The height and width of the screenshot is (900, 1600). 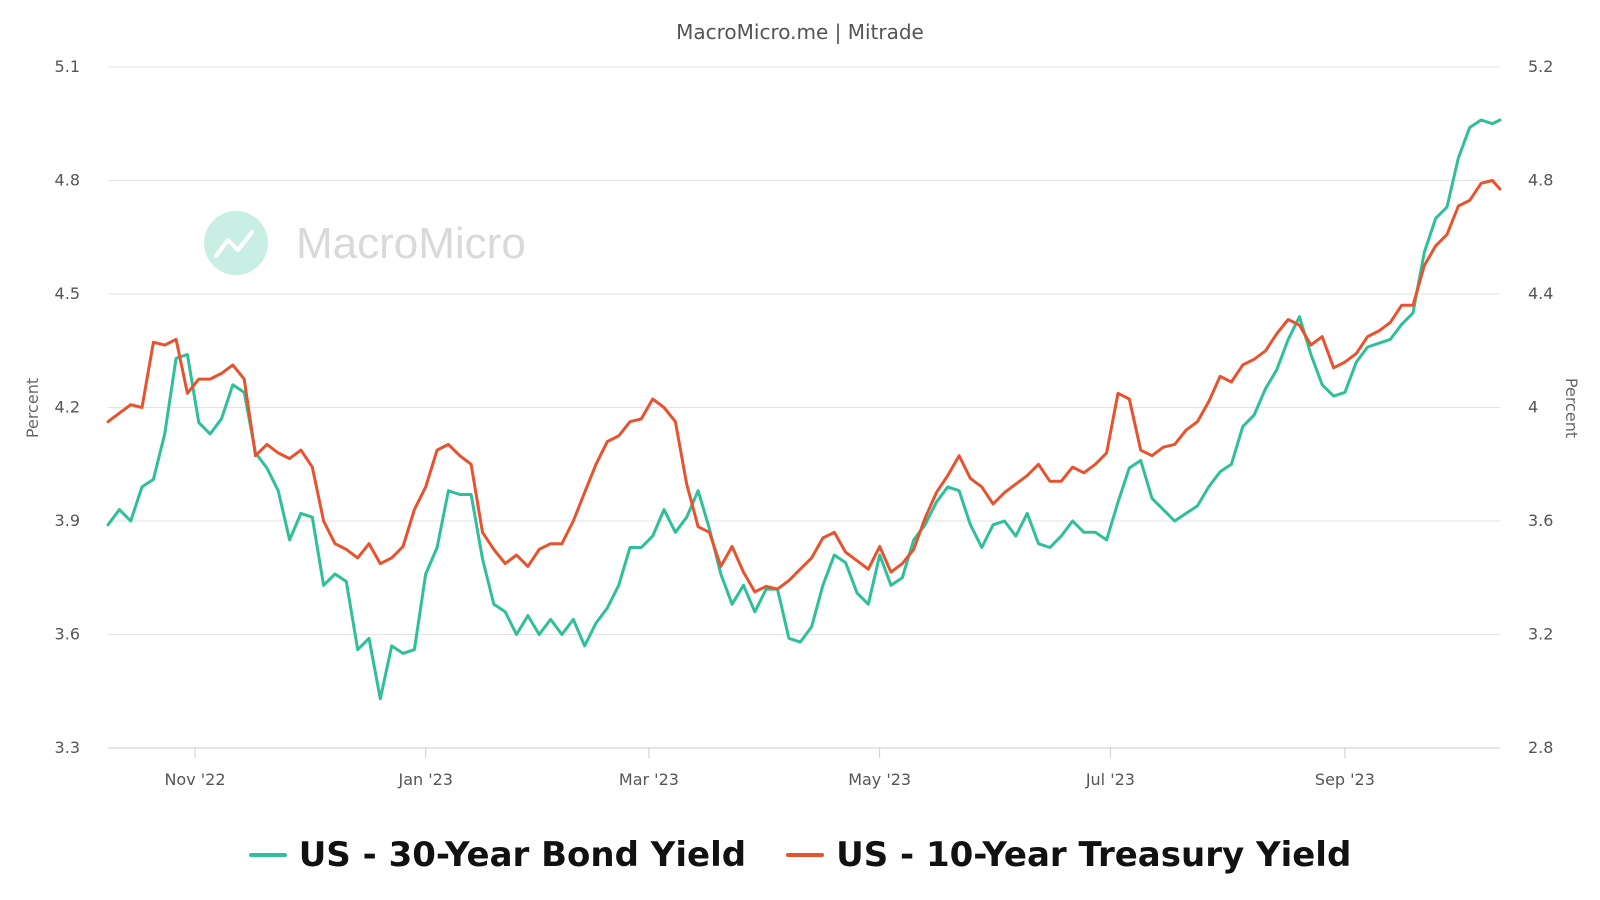 I want to click on watermark-trend-icon, so click(x=234, y=244).